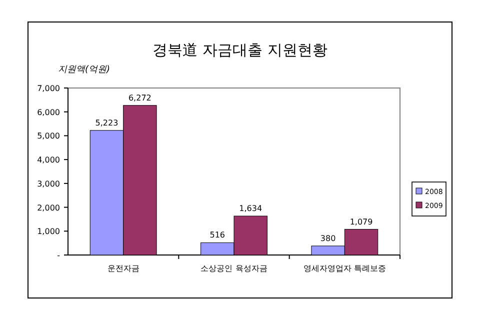  What do you see at coordinates (361, 221) in the screenshot?
I see `data-label: 1,079` at bounding box center [361, 221].